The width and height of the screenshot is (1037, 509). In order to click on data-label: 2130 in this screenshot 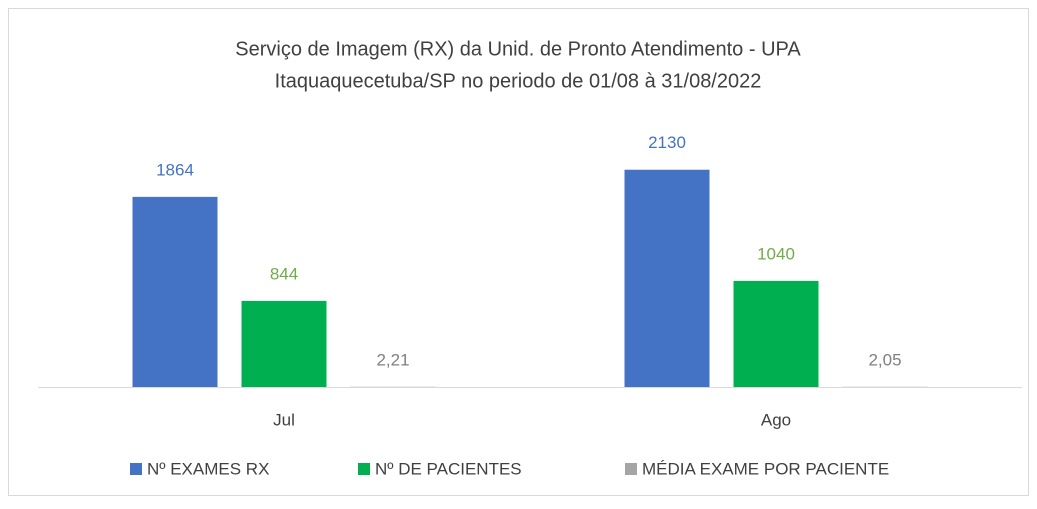, I will do `click(667, 142)`.